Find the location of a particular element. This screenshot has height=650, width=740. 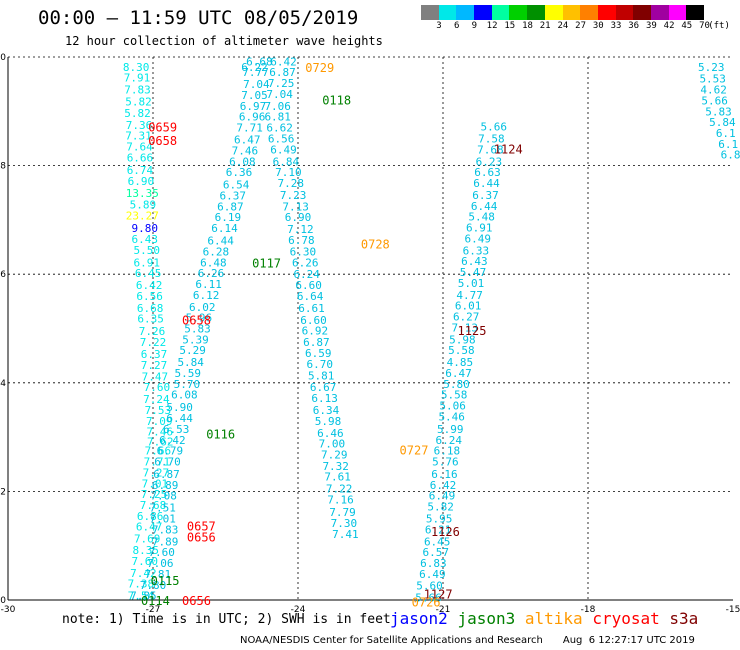

wave-height-value: 5.76 is located at coordinates (445, 462).